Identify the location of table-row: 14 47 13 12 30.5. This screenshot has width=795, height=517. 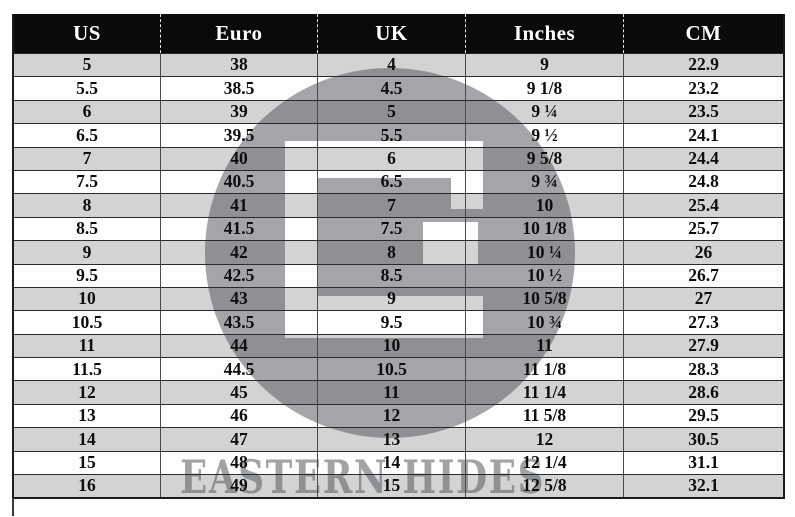
(398, 439).